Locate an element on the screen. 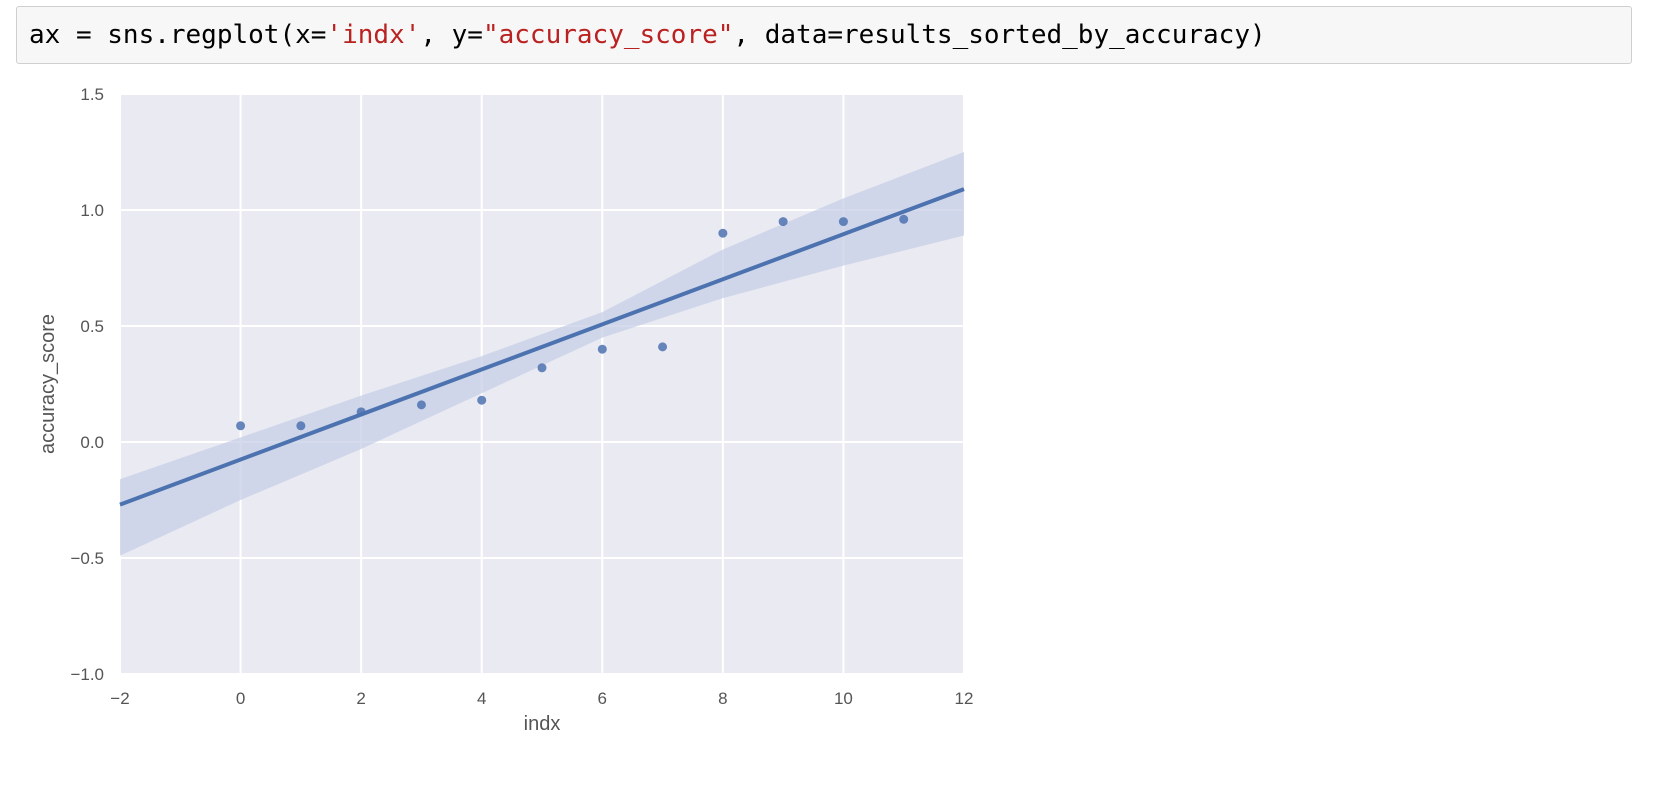  x-tick-label: 4 is located at coordinates (481, 698).